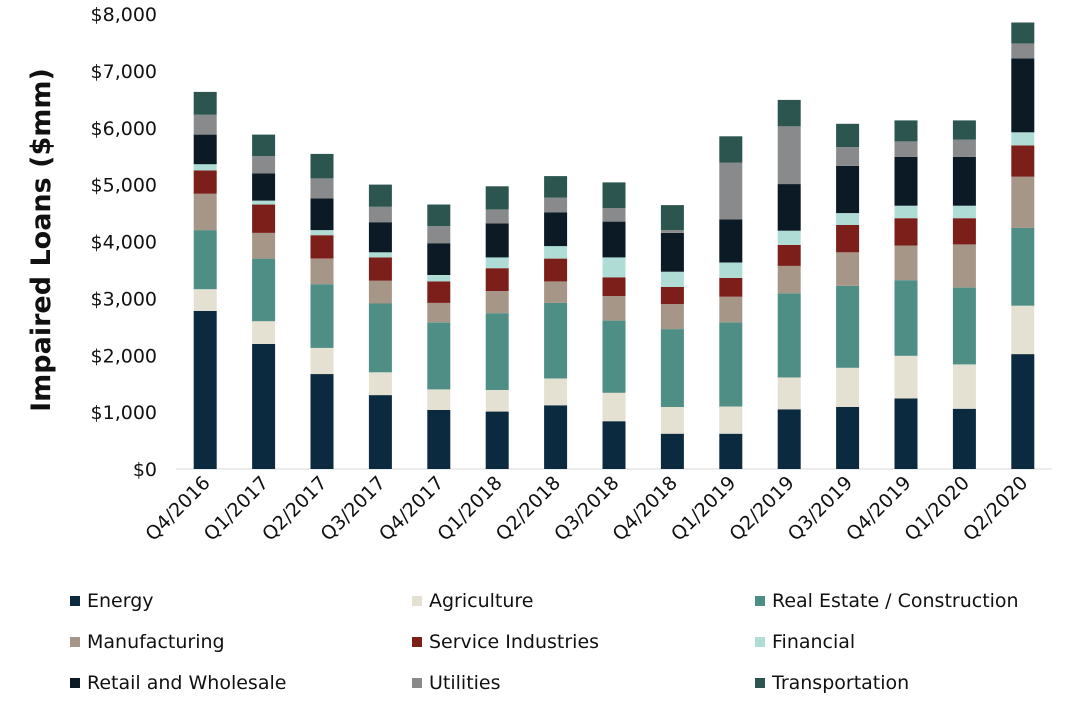  Describe the element at coordinates (814, 642) in the screenshot. I see `legend-label: Financial` at that location.